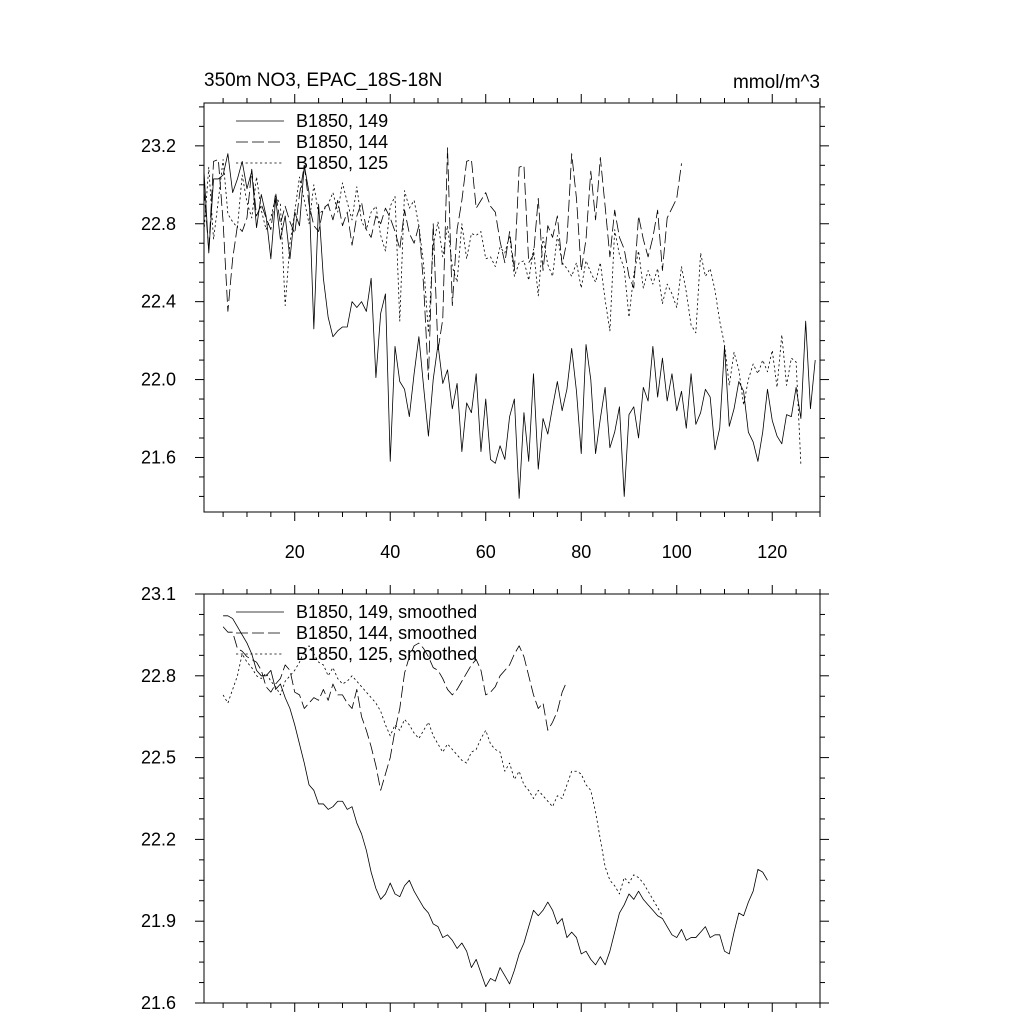 This screenshot has width=1024, height=1024. What do you see at coordinates (342, 163) in the screenshot?
I see `top-legend-label: B1850, 125` at bounding box center [342, 163].